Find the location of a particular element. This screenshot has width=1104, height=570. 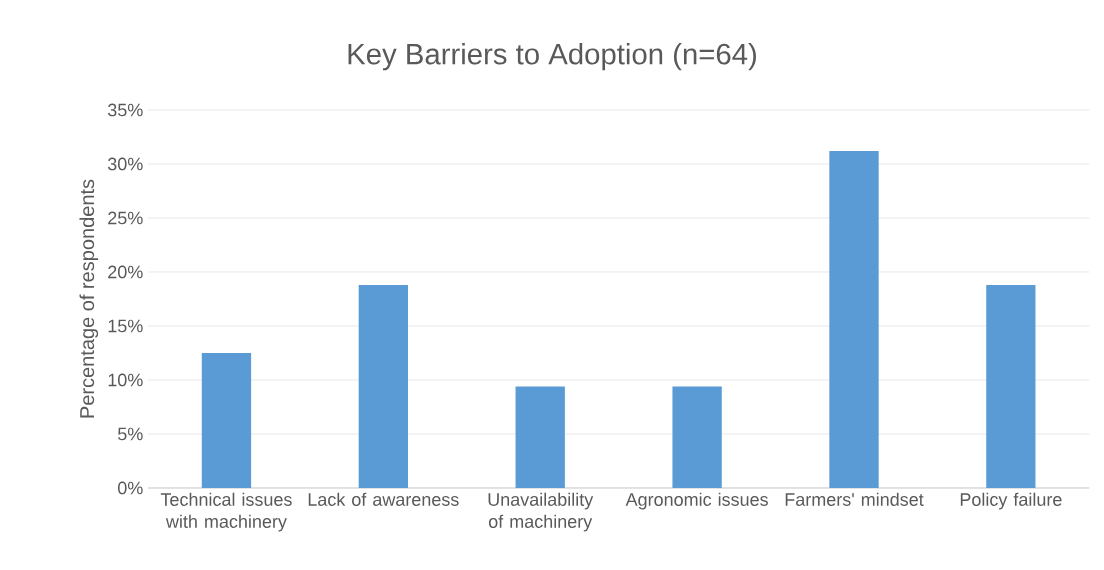

y-tick-label: 10% is located at coordinates (125, 380).